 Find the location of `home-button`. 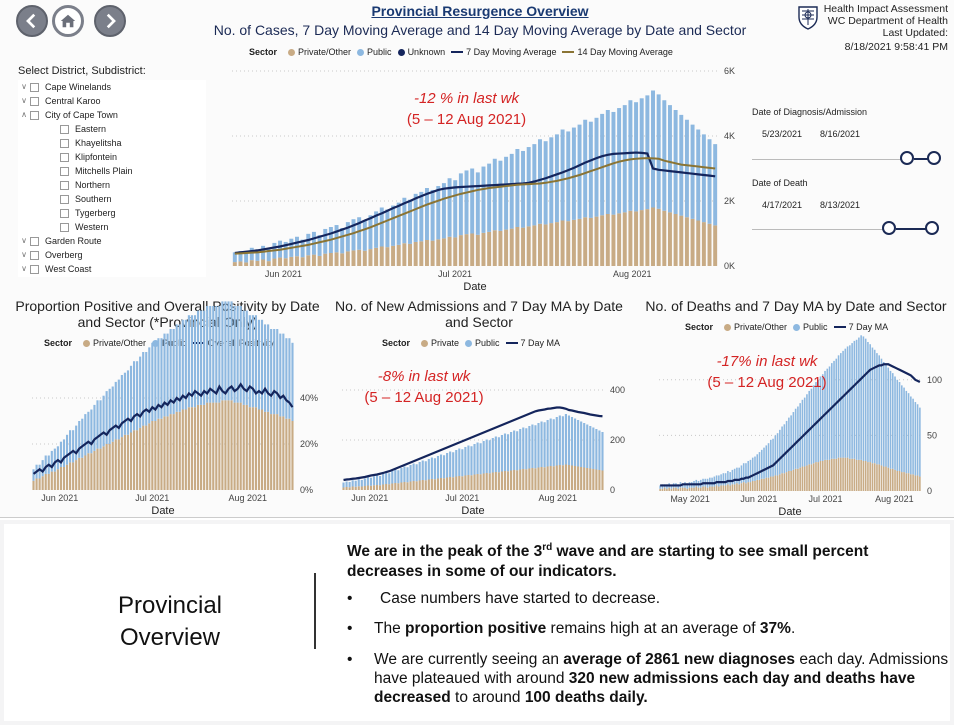

home-button is located at coordinates (68, 21).